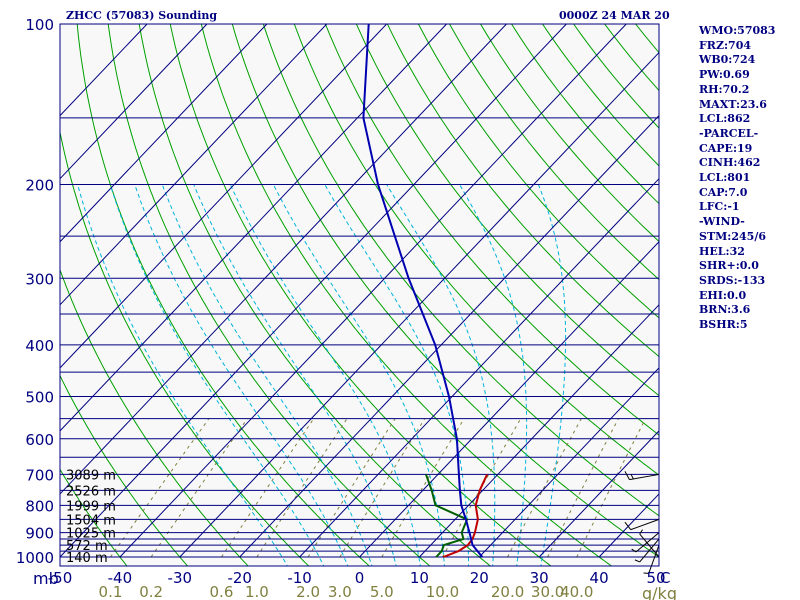 This screenshot has width=800, height=600. Describe the element at coordinates (722, 222) in the screenshot. I see `stat-line: -WIND-` at that location.